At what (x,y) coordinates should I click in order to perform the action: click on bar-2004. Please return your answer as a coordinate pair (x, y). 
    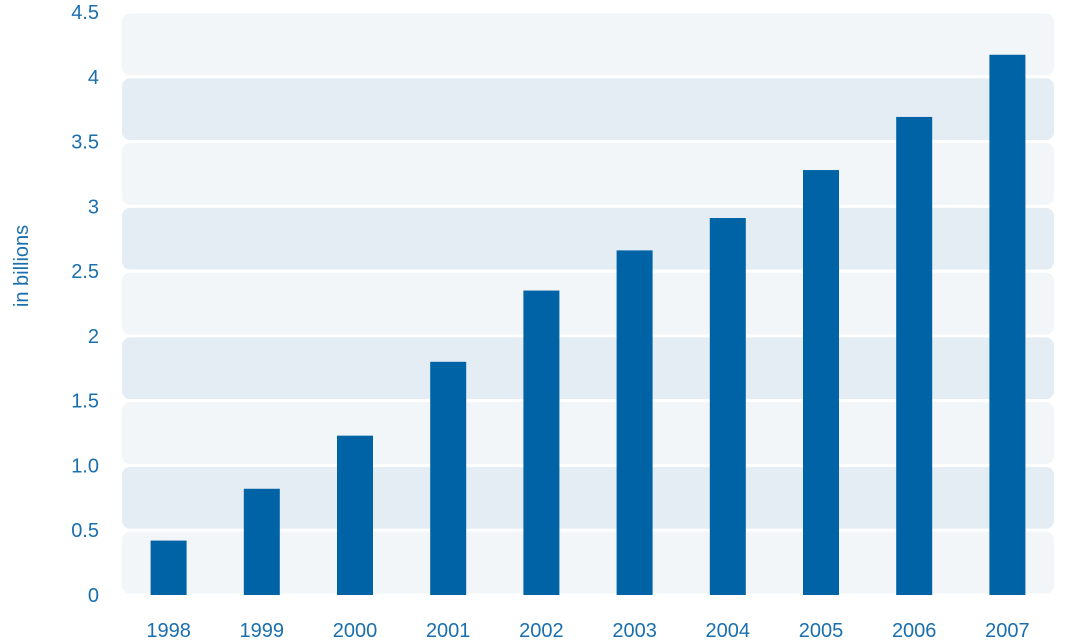
    Looking at the image, I should click on (727, 406).